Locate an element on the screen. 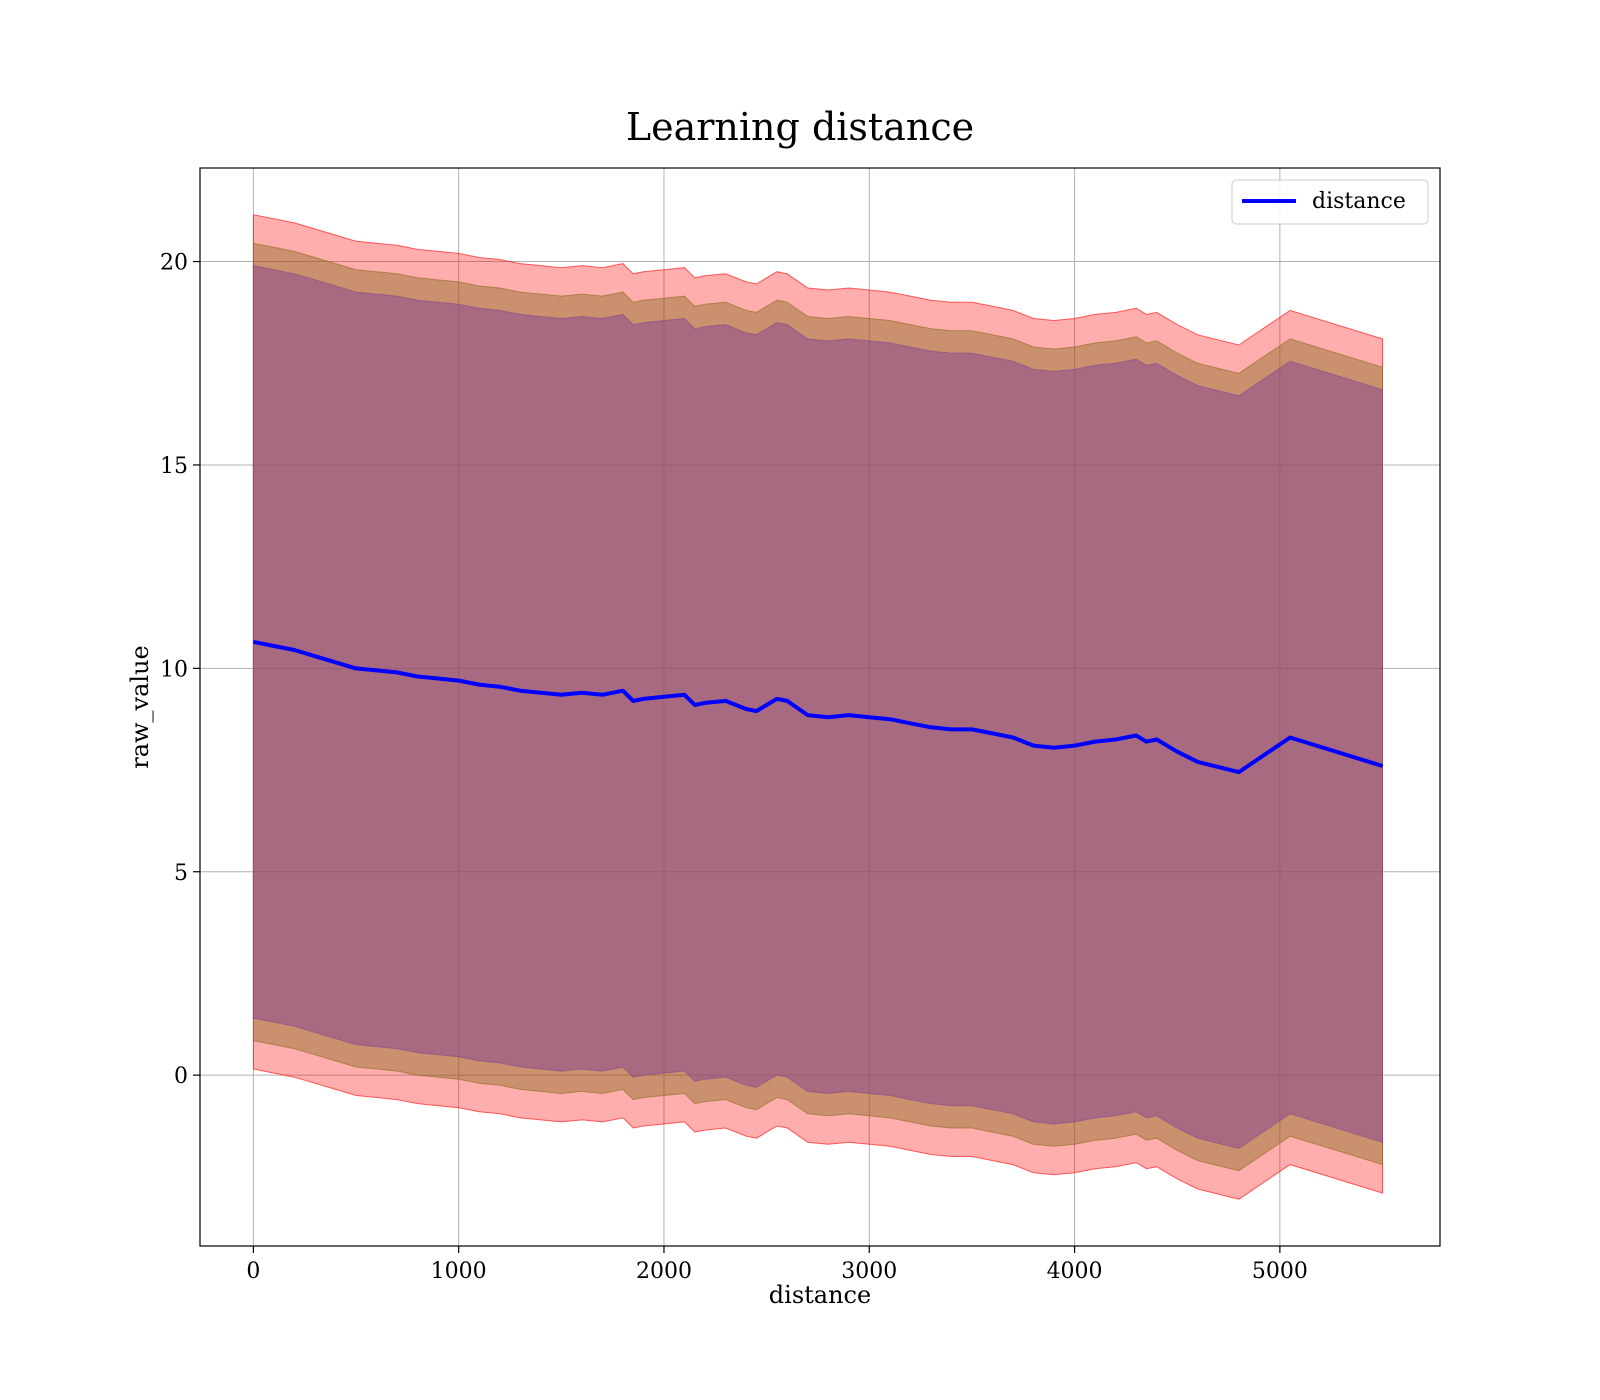 This screenshot has height=1400, width=1600. x-tick-label: 1000 is located at coordinates (459, 1271).